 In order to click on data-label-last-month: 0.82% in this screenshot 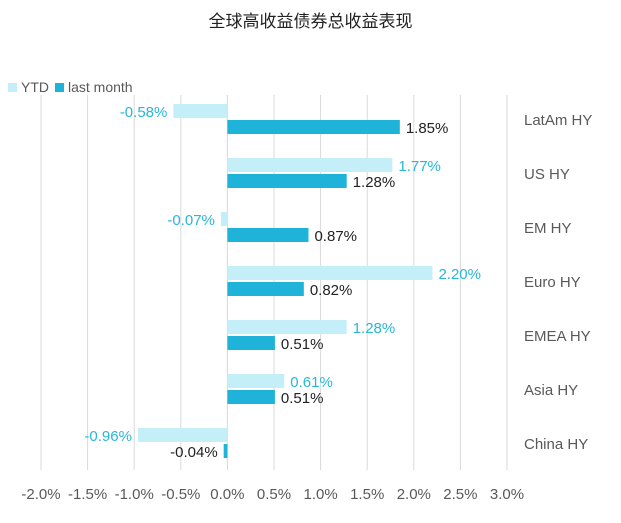, I will do `click(331, 290)`.